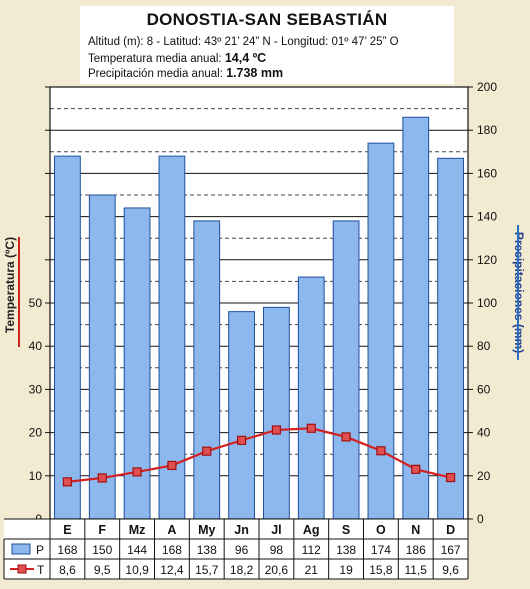 The width and height of the screenshot is (530, 589). Describe the element at coordinates (102, 478) in the screenshot. I see `temperature-point-F` at that location.